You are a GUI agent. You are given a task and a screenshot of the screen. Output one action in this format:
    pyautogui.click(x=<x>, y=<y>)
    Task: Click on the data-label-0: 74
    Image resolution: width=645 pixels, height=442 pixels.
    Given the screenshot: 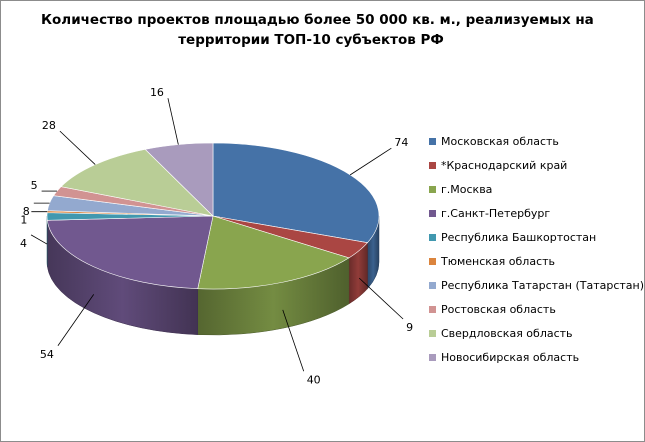 What is the action you would take?
    pyautogui.click(x=401, y=142)
    